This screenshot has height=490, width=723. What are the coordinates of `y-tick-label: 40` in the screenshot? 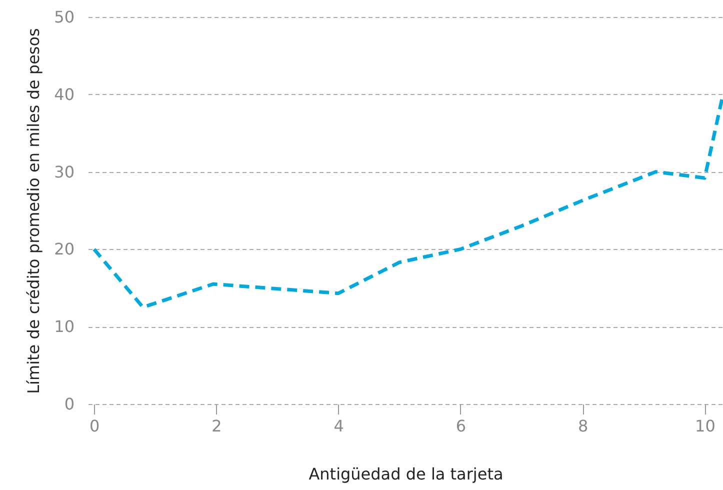 It's located at (64, 94).